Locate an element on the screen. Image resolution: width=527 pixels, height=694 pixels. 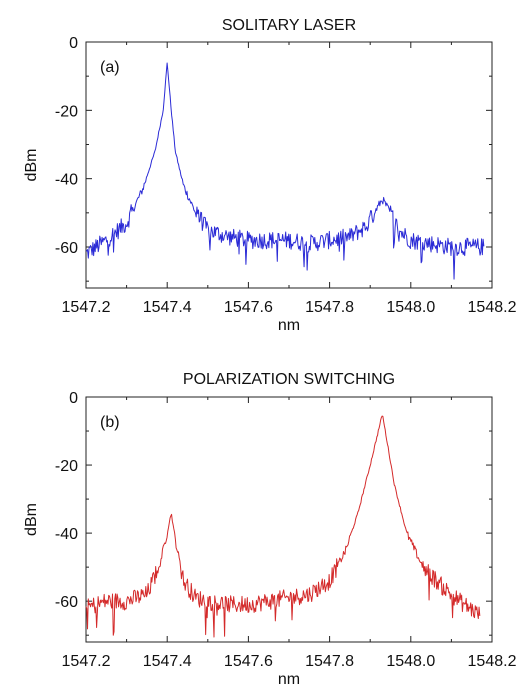
panel-label: (a) is located at coordinates (110, 67).